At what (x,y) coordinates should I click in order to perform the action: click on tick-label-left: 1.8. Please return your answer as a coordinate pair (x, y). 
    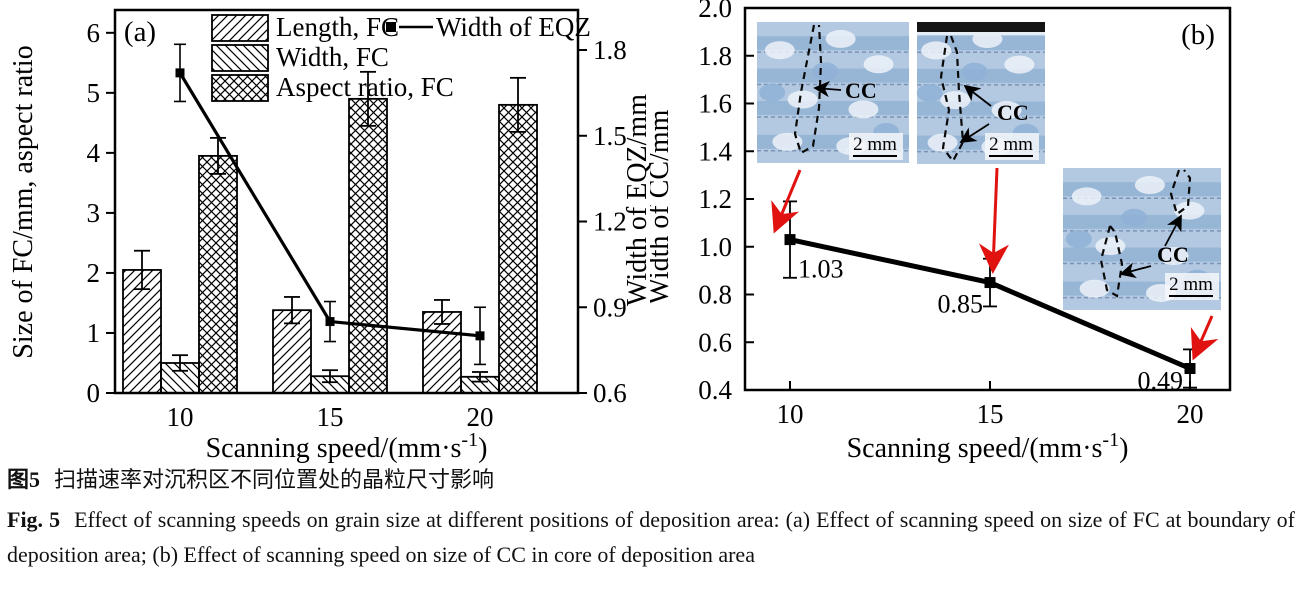
    Looking at the image, I should click on (715, 56).